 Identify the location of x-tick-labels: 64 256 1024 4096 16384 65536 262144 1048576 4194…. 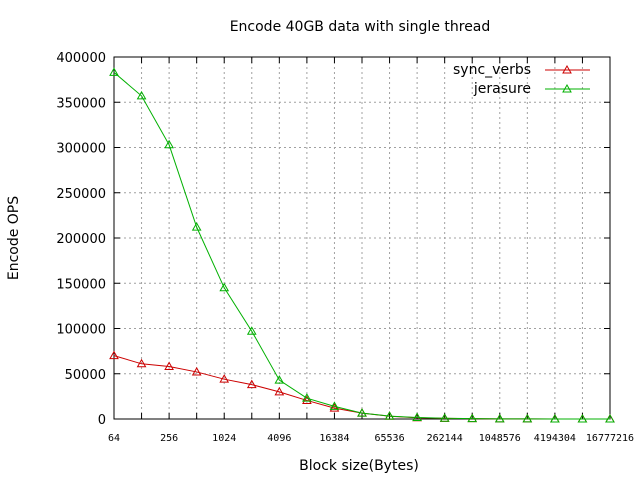
(371, 438).